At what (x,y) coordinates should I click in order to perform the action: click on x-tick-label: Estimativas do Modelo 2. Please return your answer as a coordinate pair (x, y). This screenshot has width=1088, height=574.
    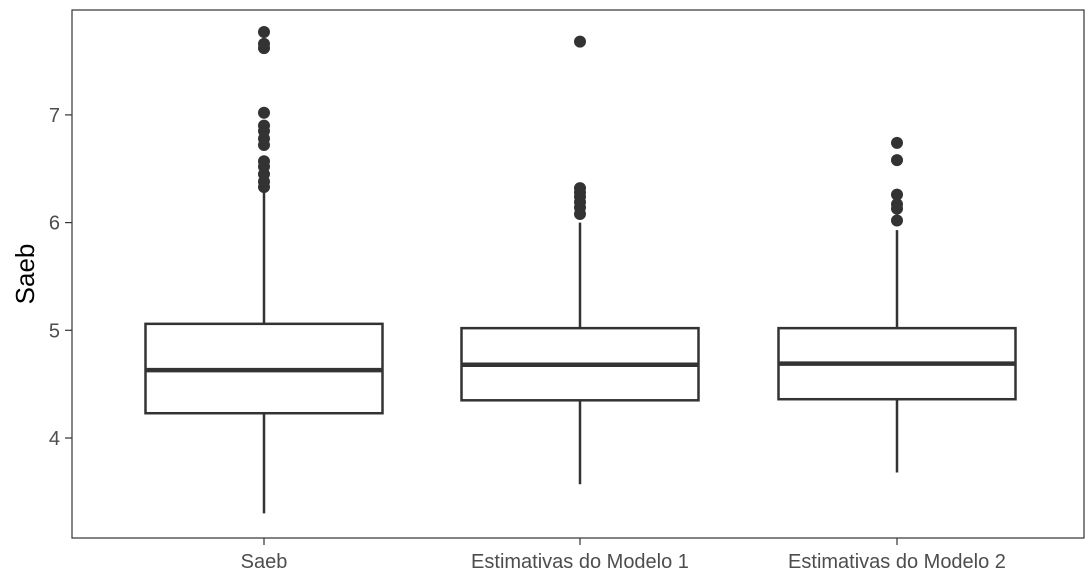
    Looking at the image, I should click on (897, 562).